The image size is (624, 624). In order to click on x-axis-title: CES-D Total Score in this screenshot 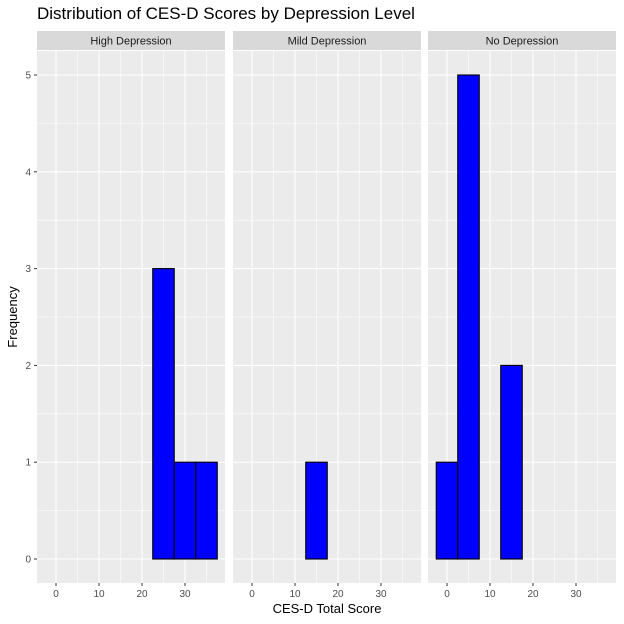, I will do `click(327, 608)`.